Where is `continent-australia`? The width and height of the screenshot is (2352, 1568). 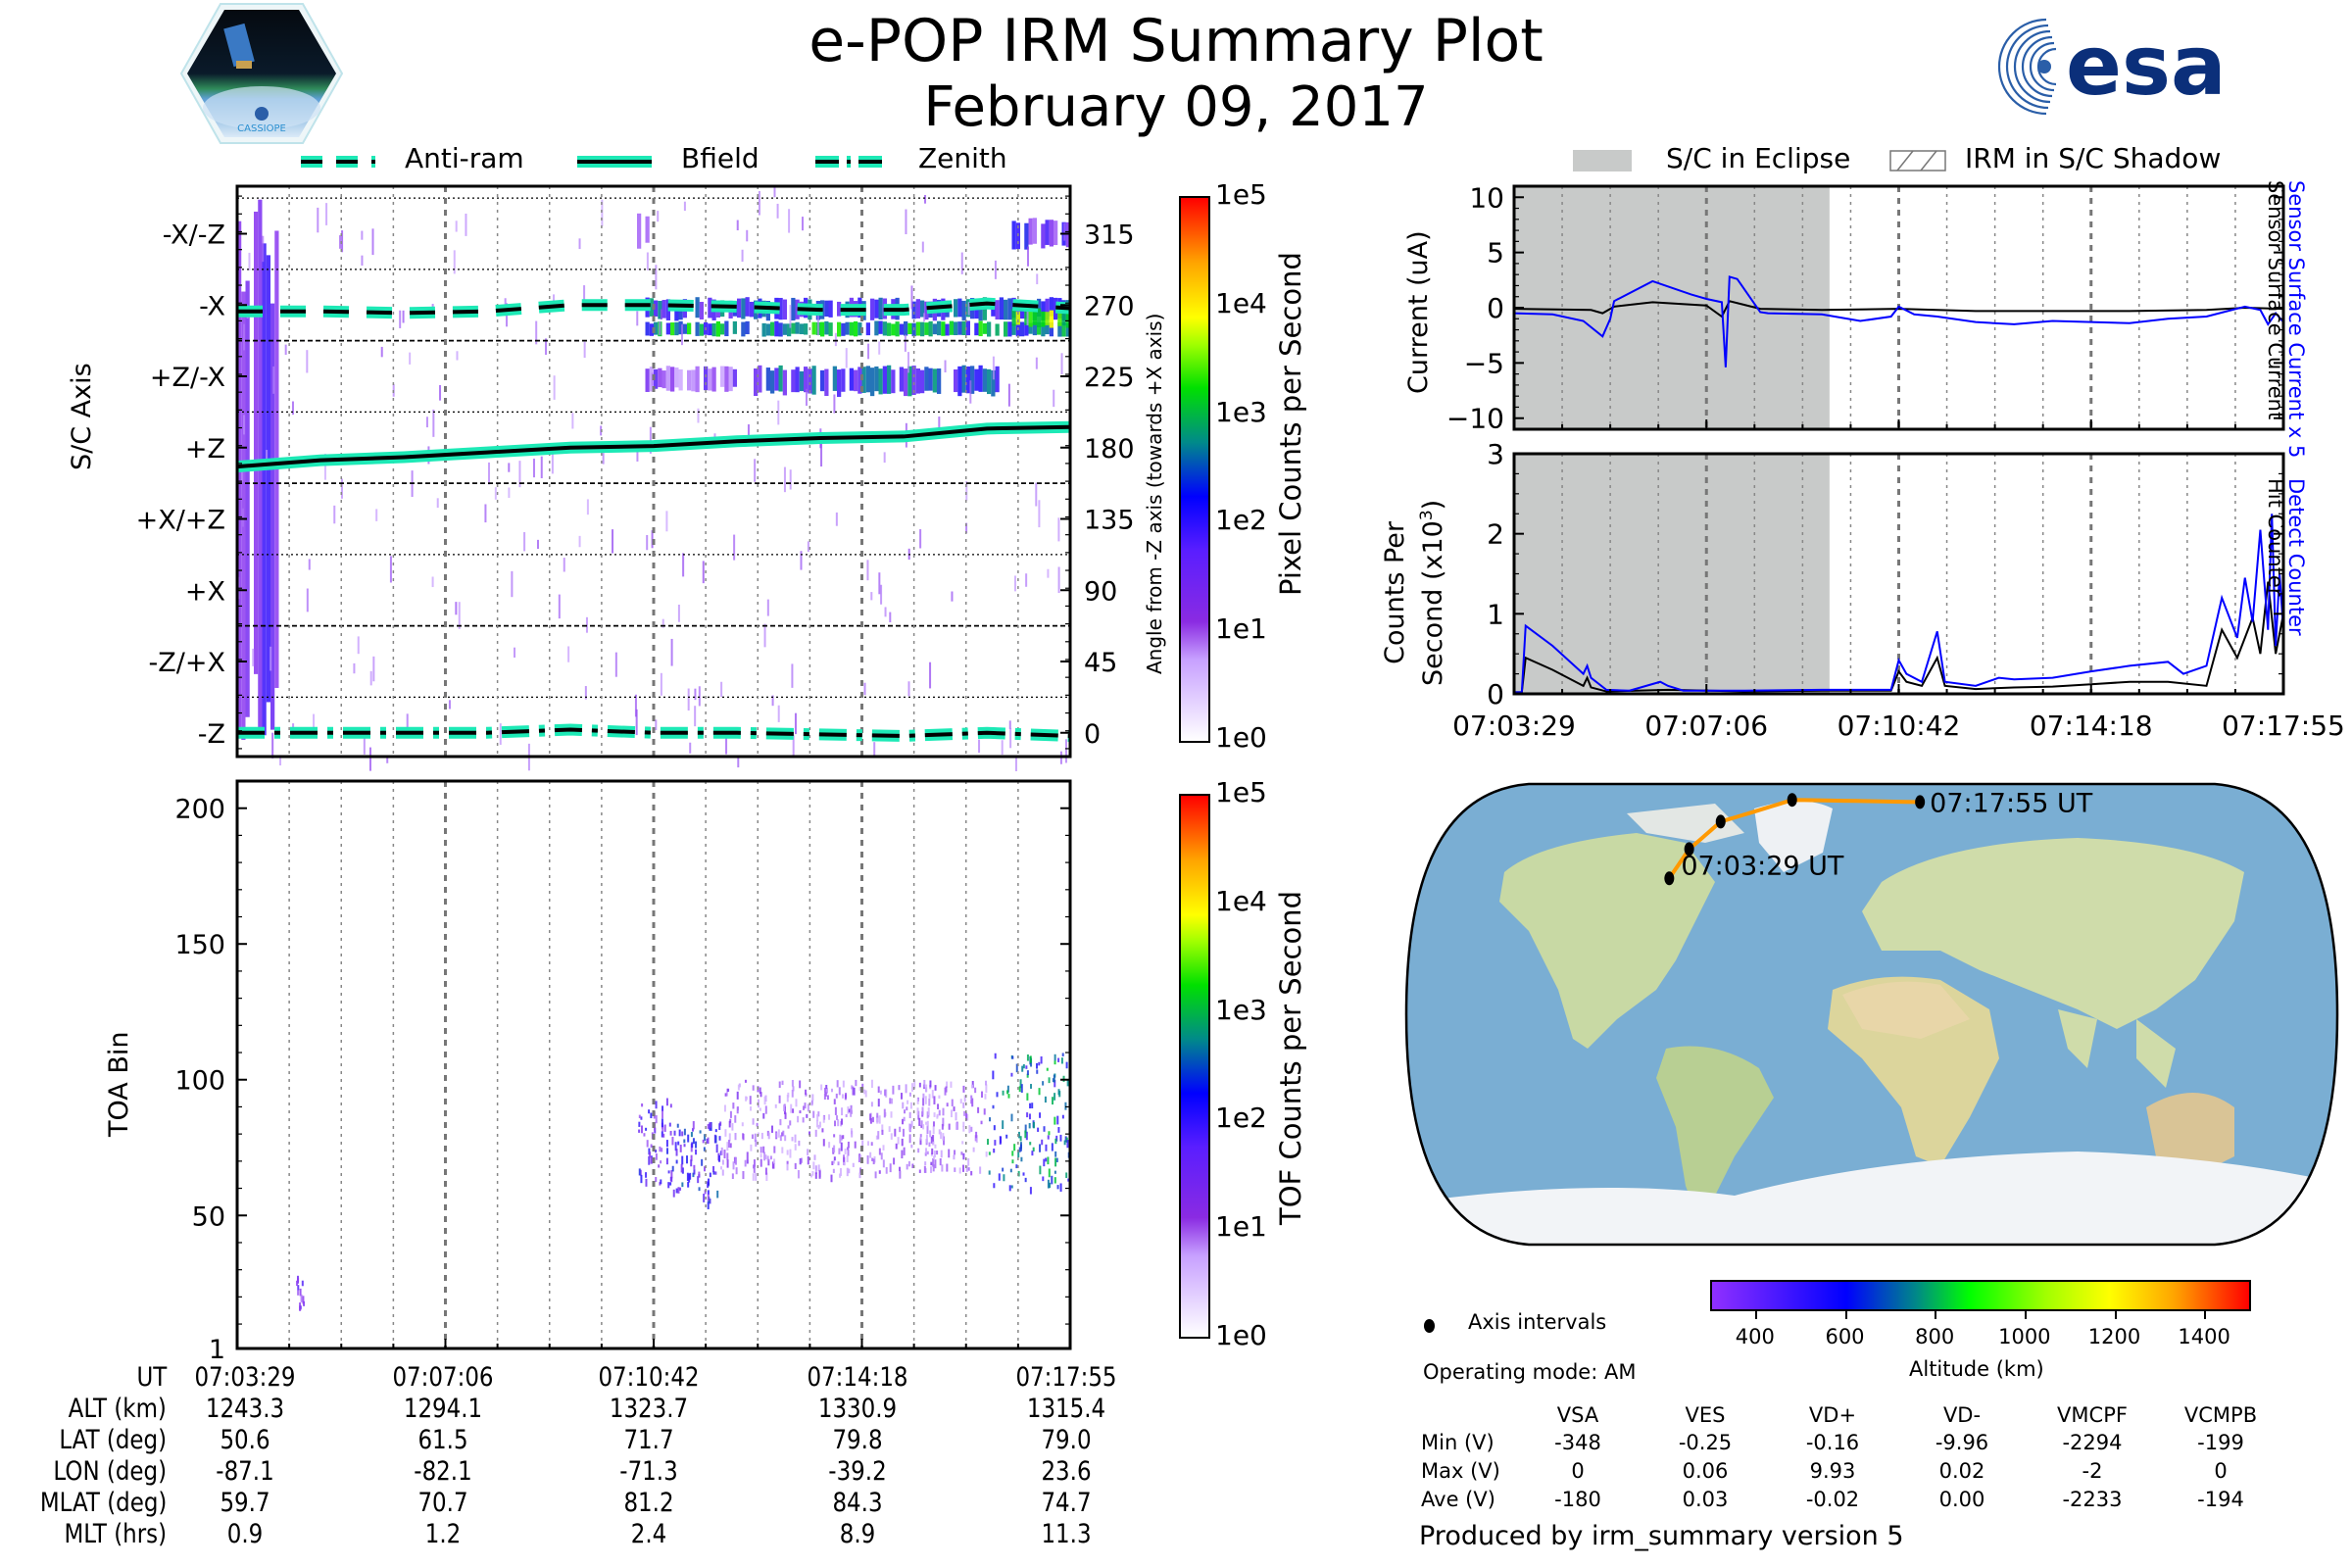 continent-australia is located at coordinates (2190, 1134).